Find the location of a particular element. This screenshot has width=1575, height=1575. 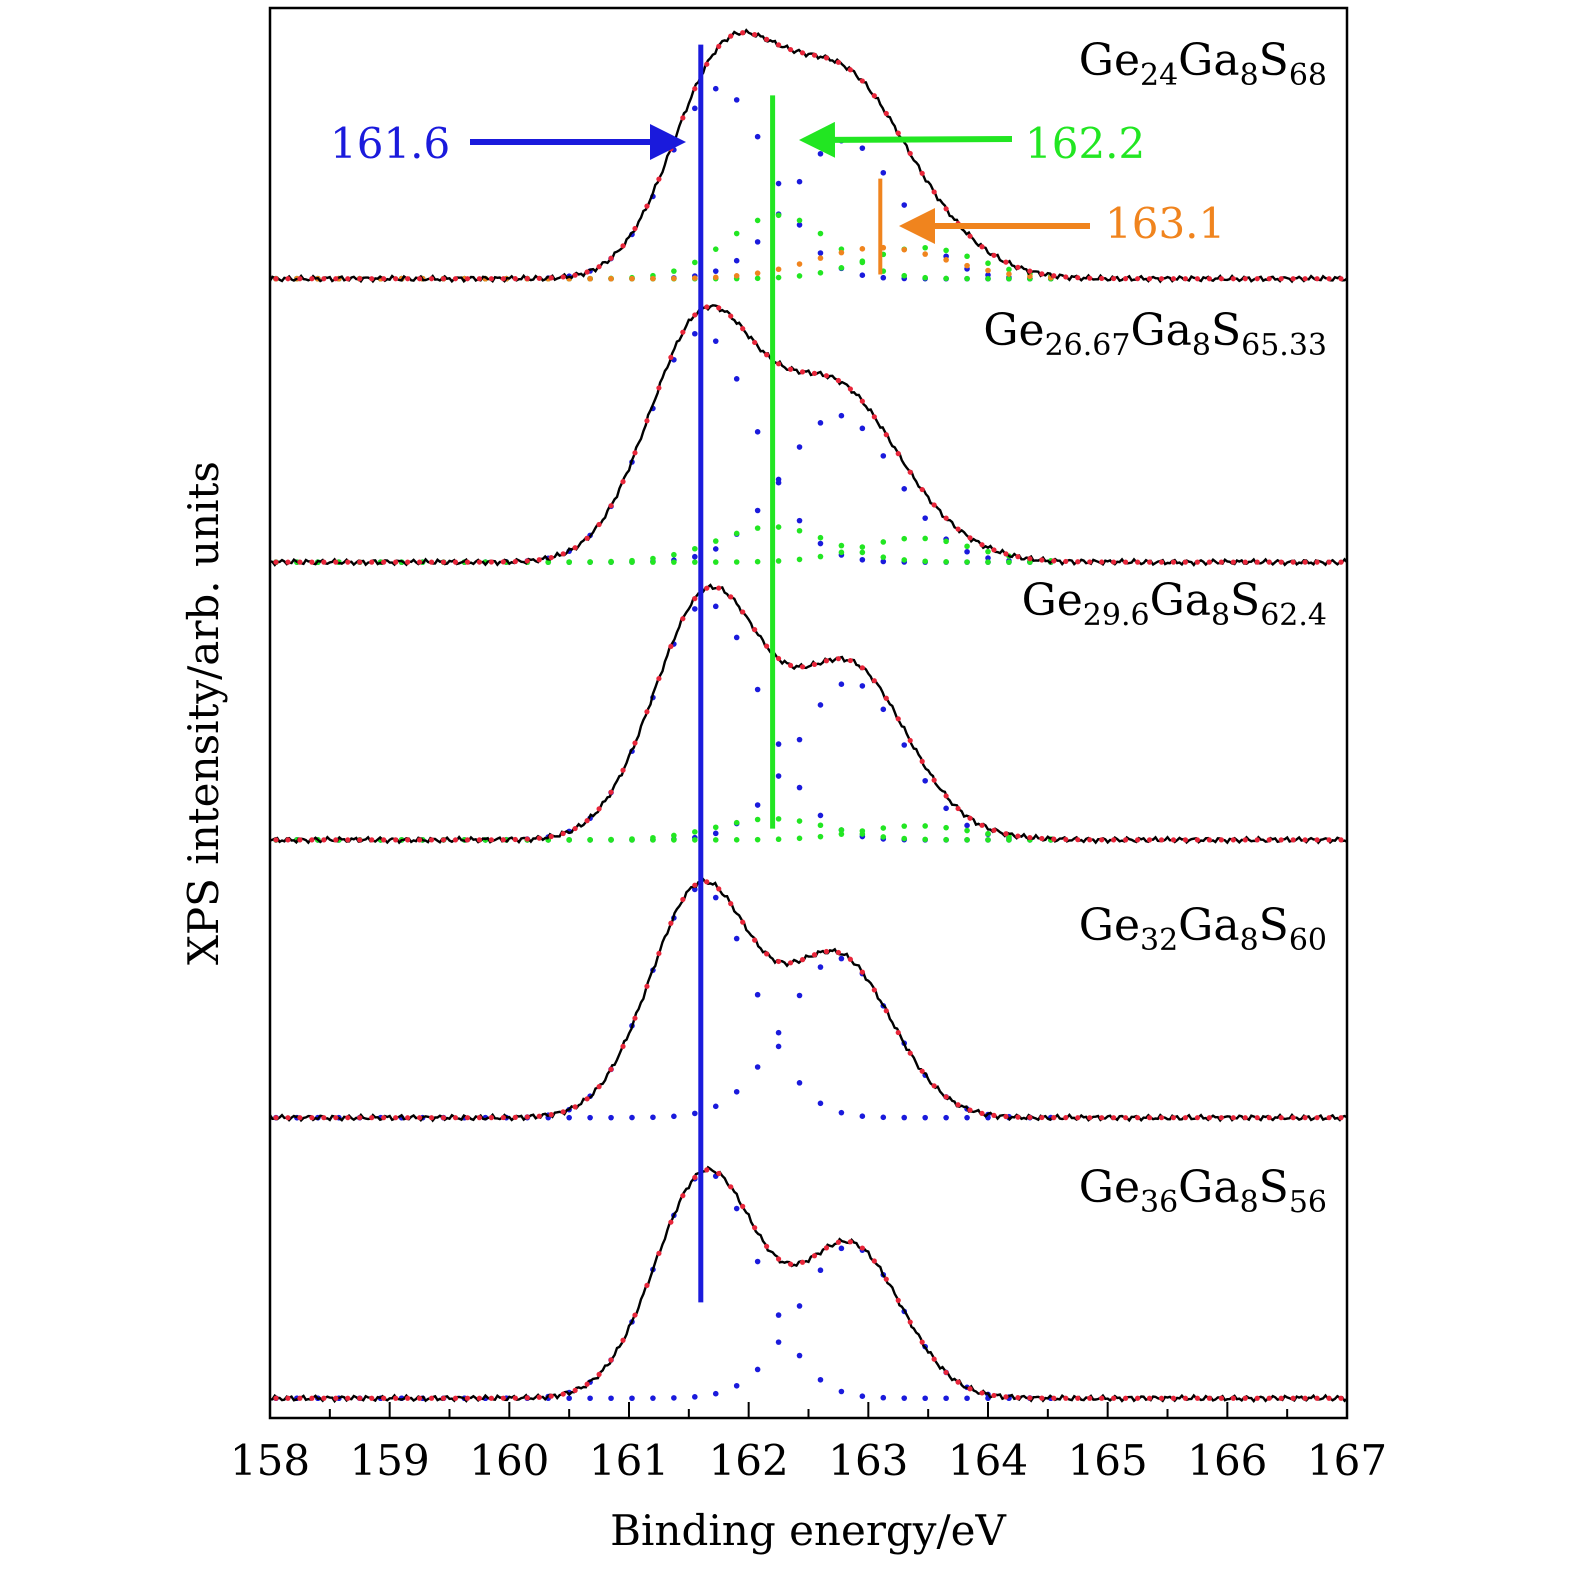

element-symbol: Ge is located at coordinates (1109, 925).